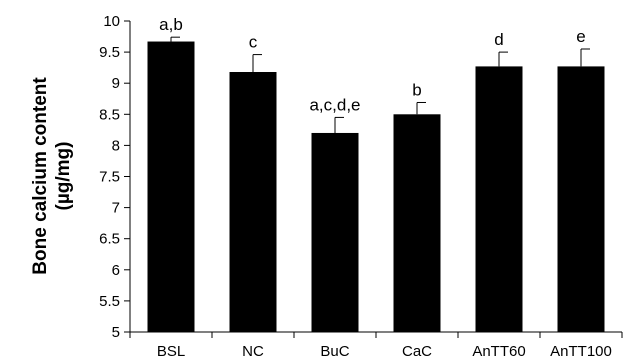 The image size is (632, 364). Describe the element at coordinates (109, 114) in the screenshot. I see `y-tick-label: 8.5` at that location.